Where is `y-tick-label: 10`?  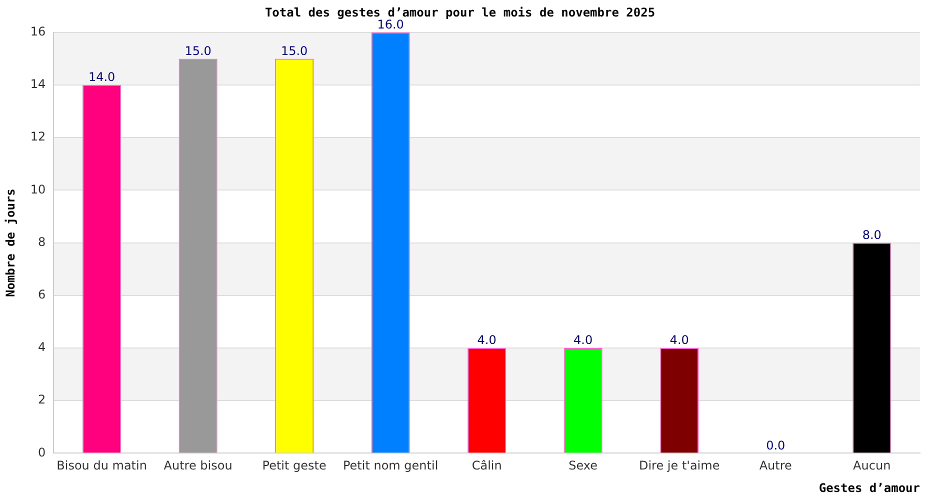 y-tick-label: 10 is located at coordinates (38, 189).